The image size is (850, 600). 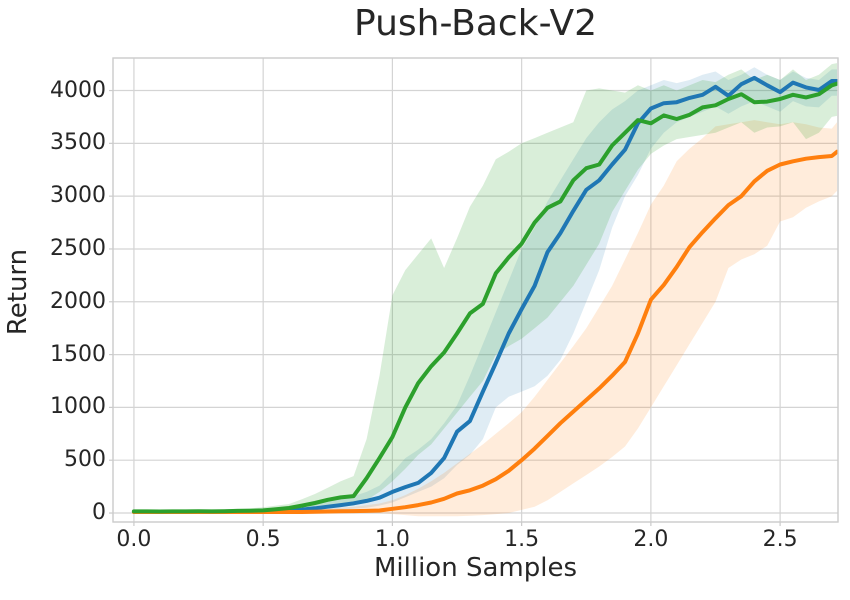 What do you see at coordinates (78, 143) in the screenshot?
I see `y-tick-label: 3500` at bounding box center [78, 143].